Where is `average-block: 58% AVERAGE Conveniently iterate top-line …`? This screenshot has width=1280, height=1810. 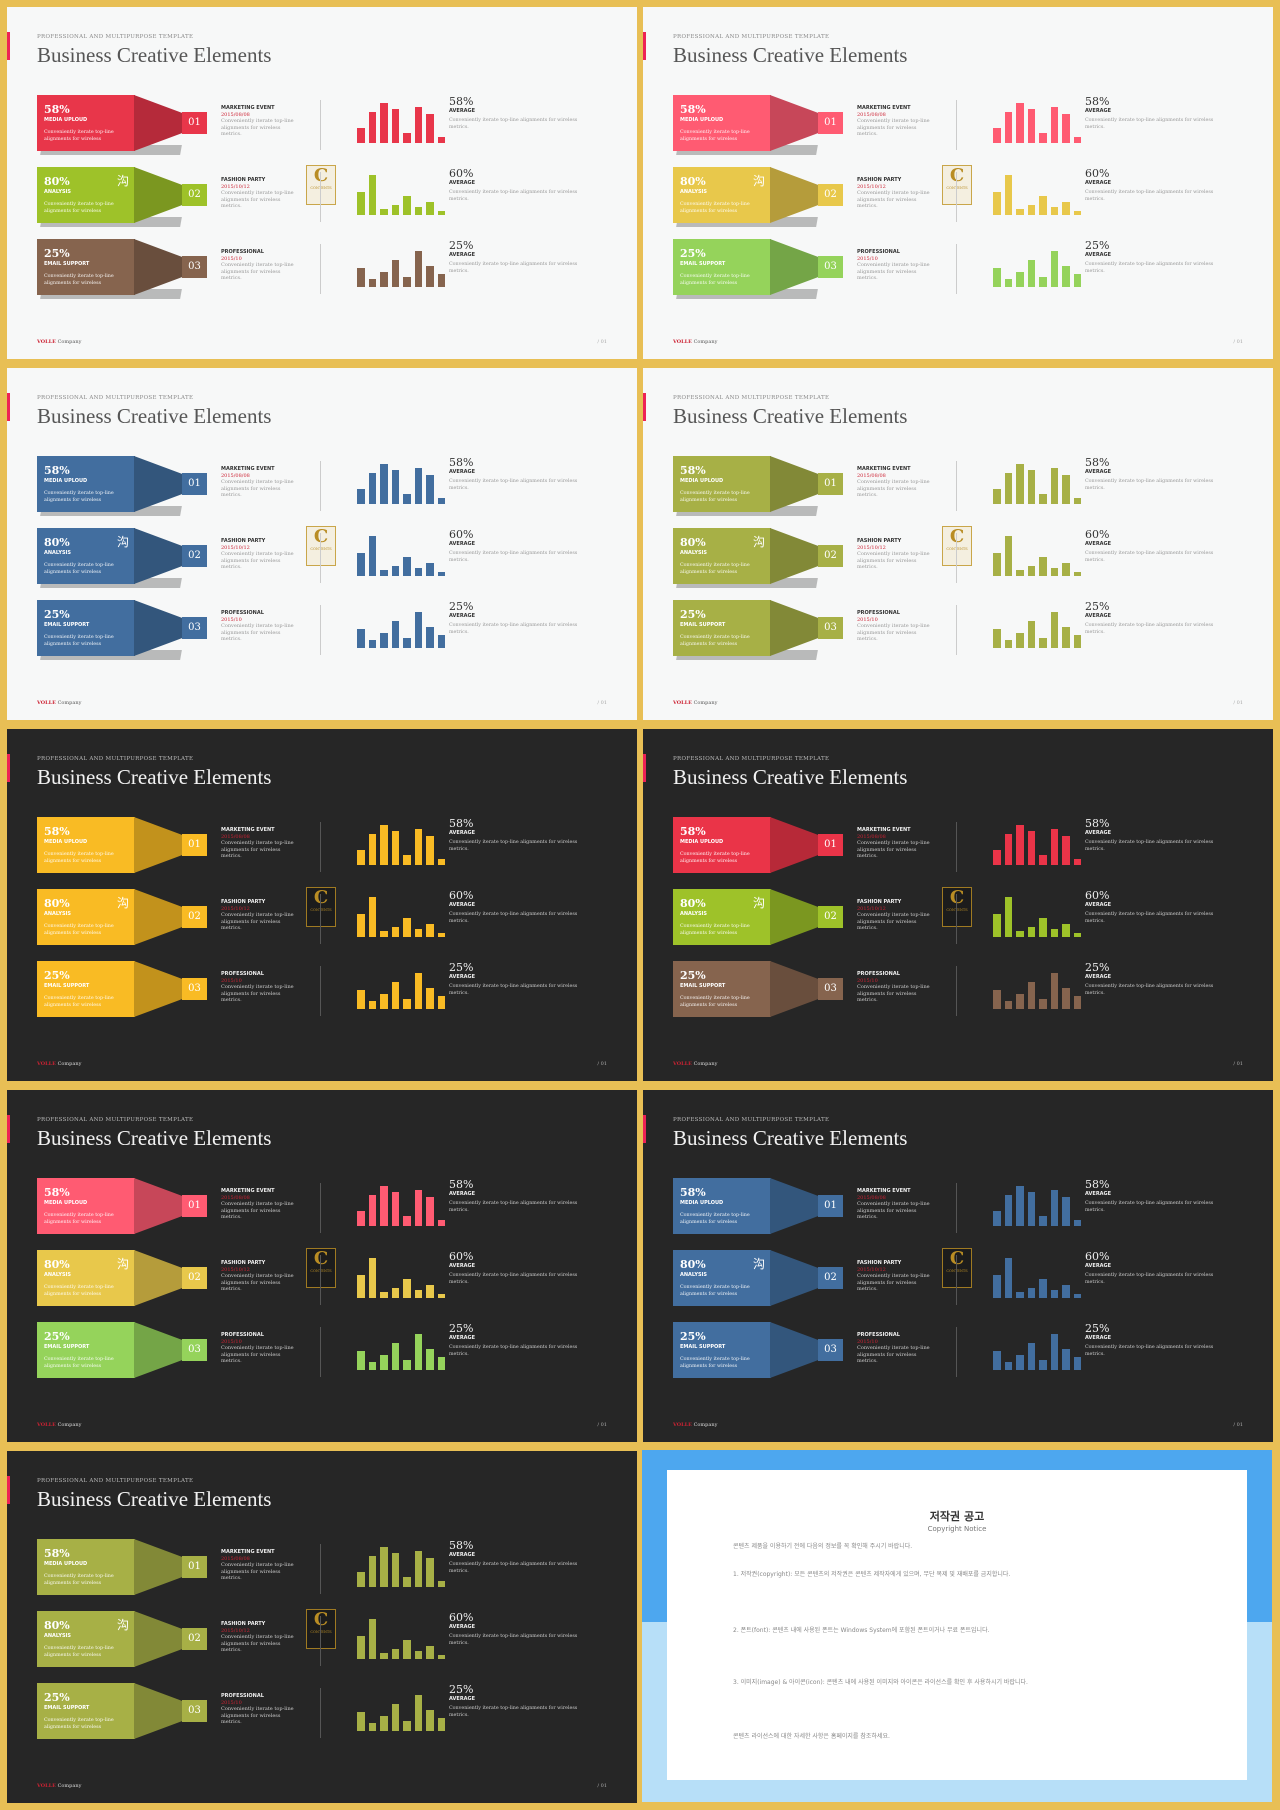 average-block: 58% AVERAGE Conveniently iterate top-line … is located at coordinates (514, 1196).